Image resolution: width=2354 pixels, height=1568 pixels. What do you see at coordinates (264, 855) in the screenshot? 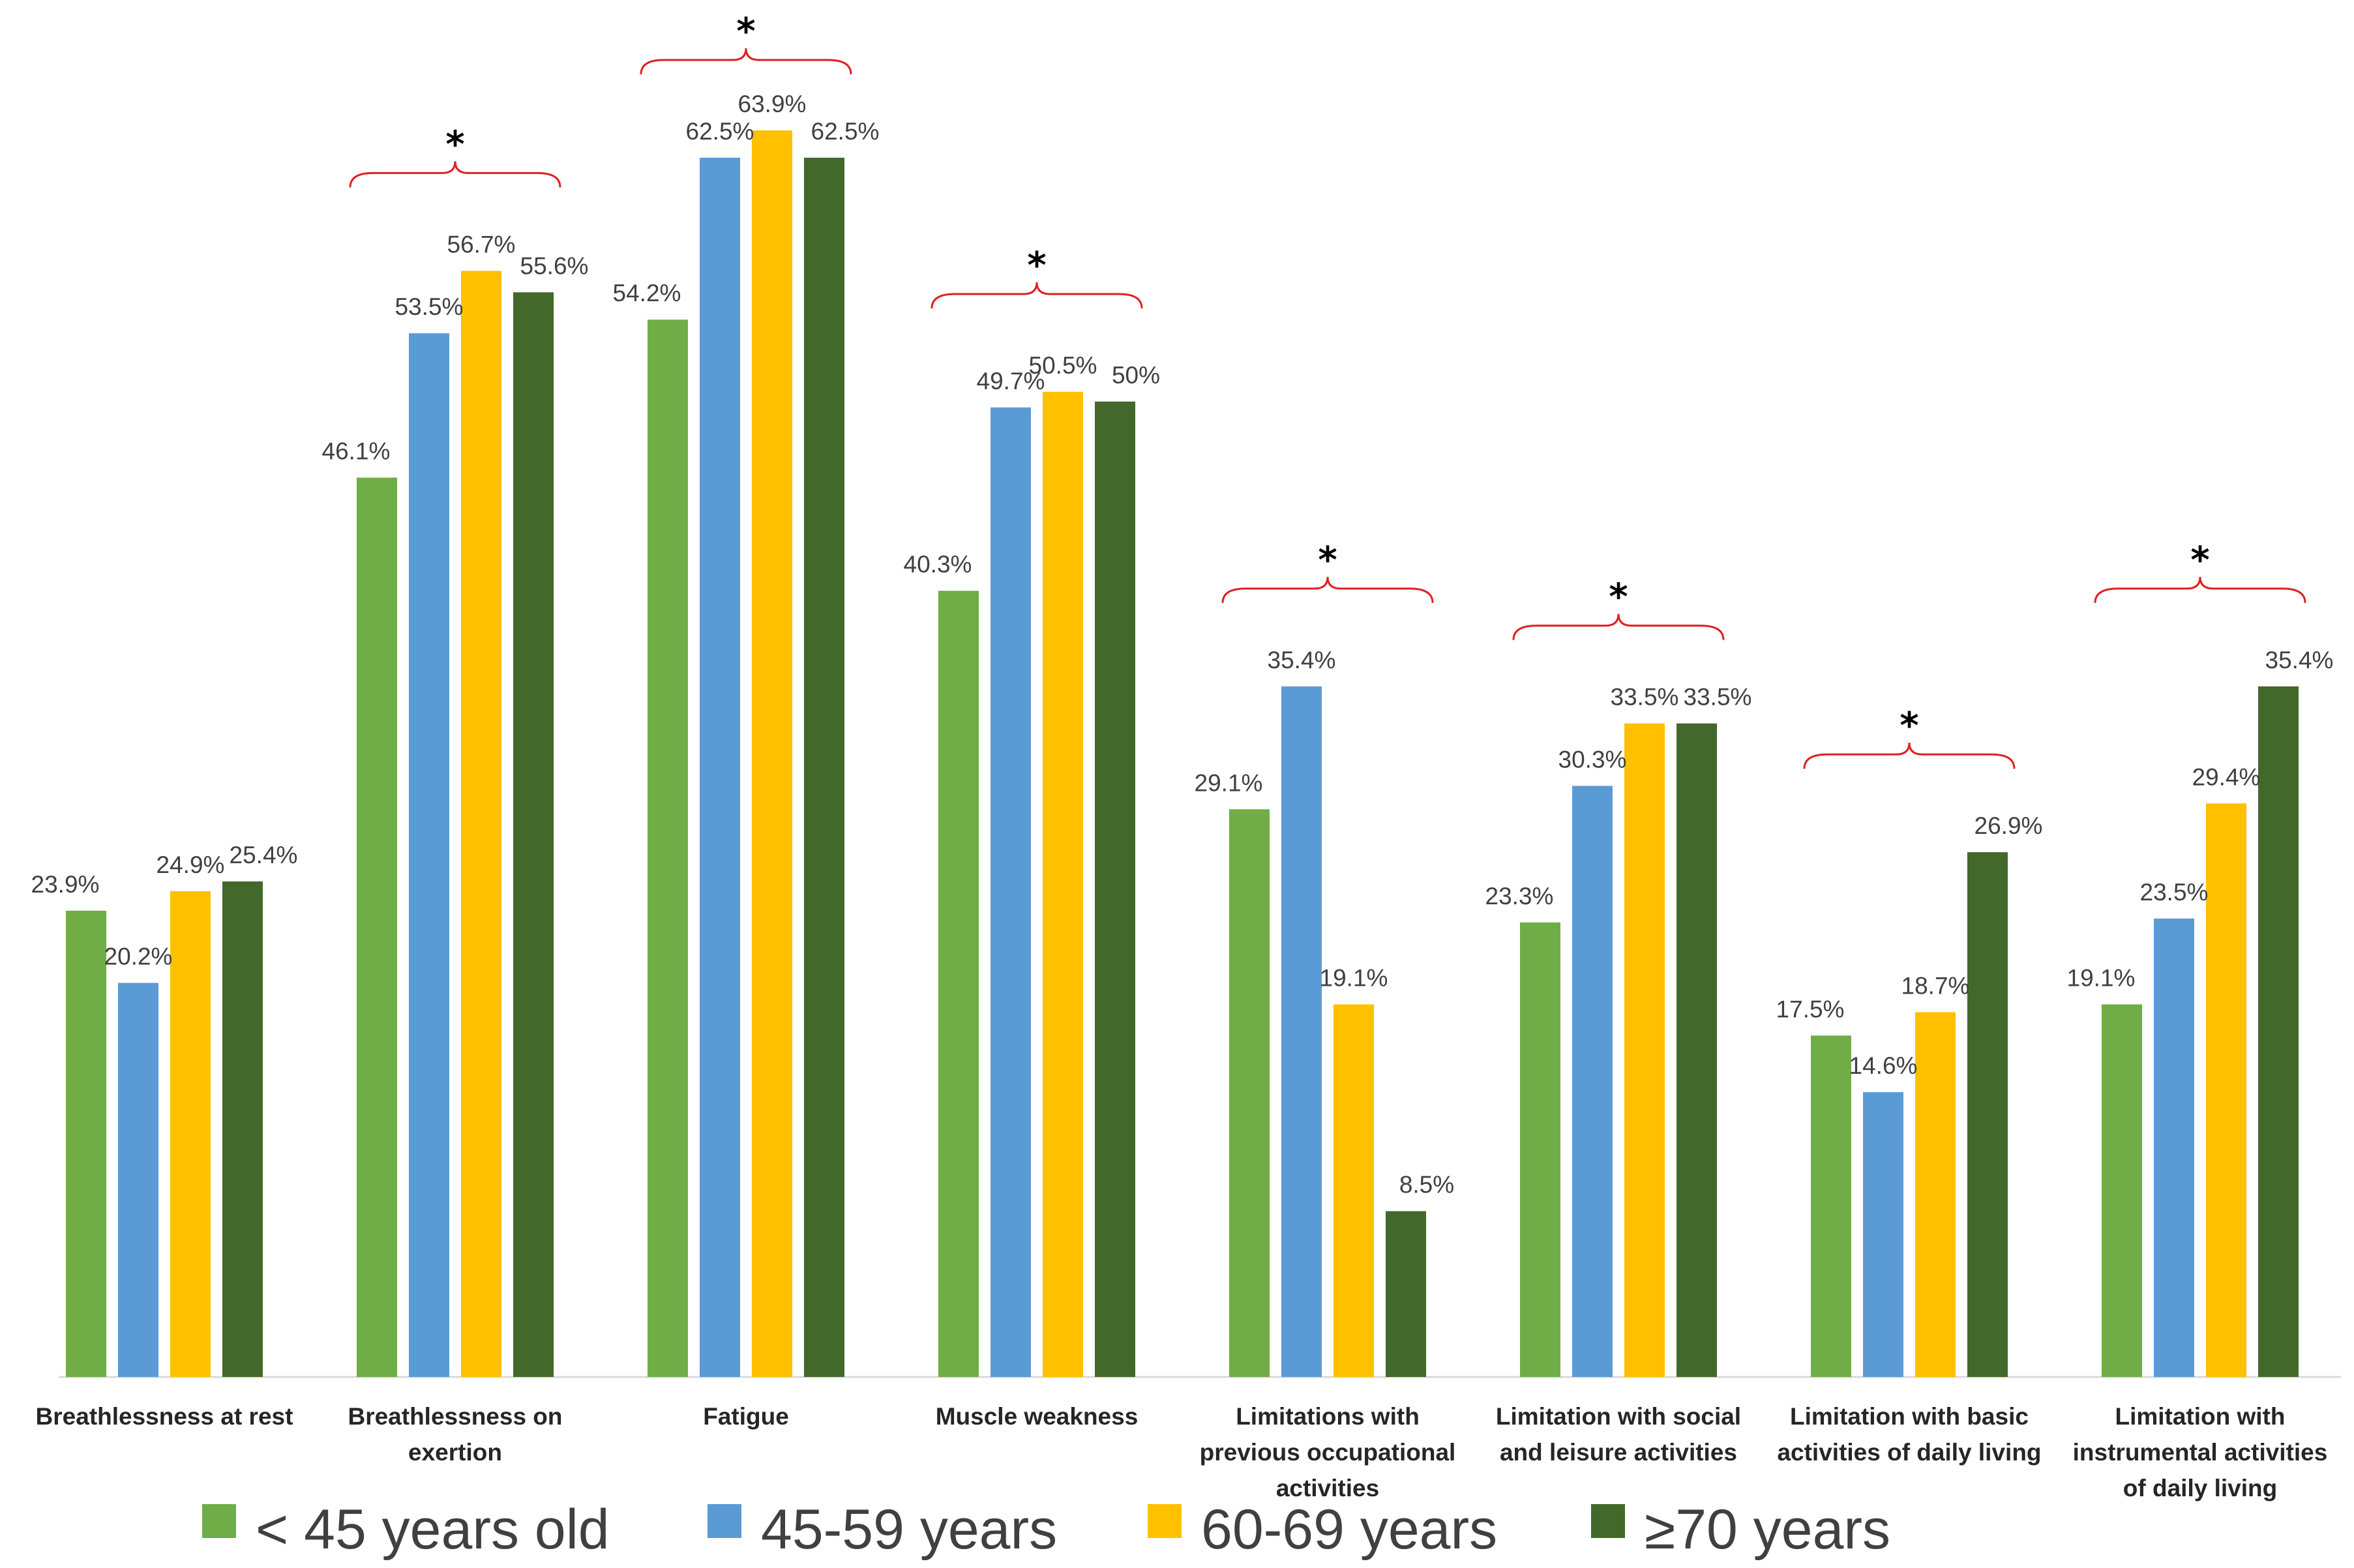
I see `data-label-70-years-cat-0: 25.4%` at bounding box center [264, 855].